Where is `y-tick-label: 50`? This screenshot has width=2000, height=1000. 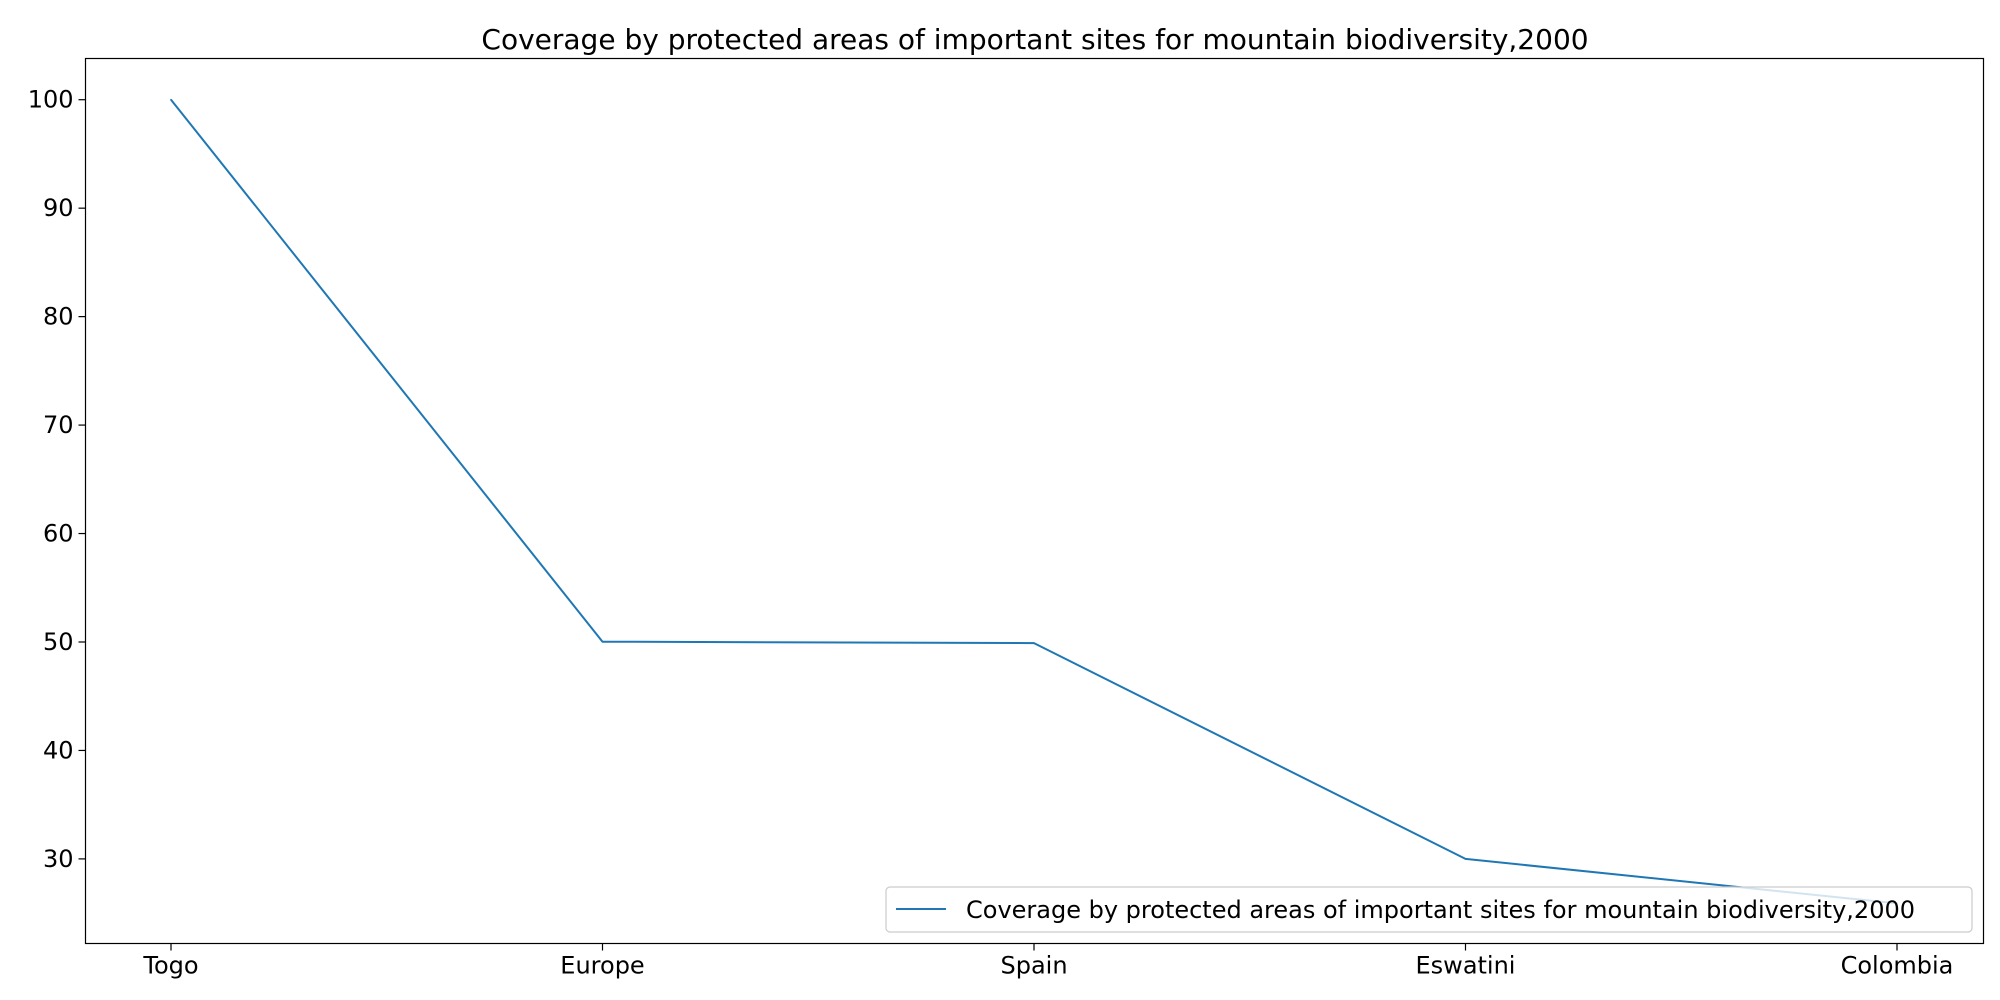
y-tick-label: 50 is located at coordinates (58, 642).